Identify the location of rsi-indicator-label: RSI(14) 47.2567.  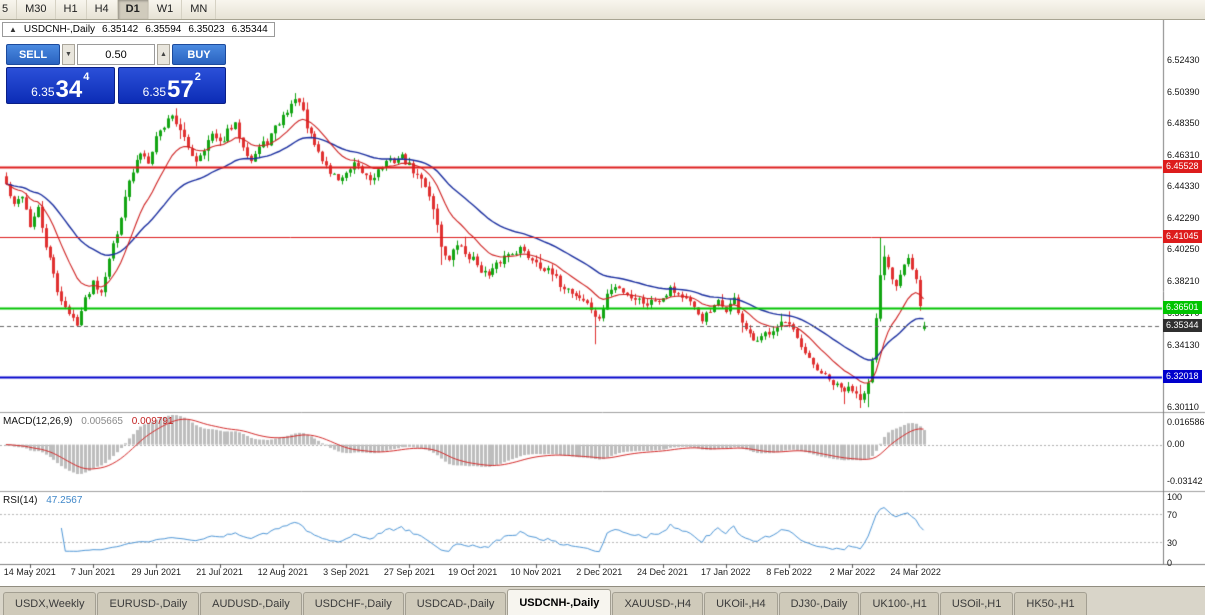
(42, 500).